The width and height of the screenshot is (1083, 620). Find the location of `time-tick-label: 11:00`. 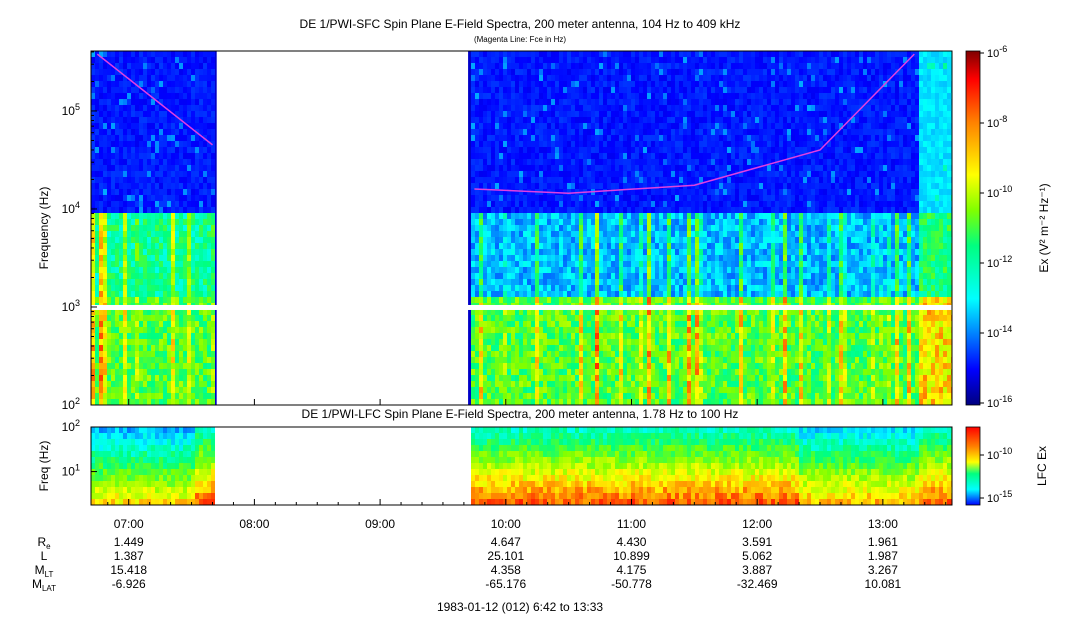

time-tick-label: 11:00 is located at coordinates (631, 524).